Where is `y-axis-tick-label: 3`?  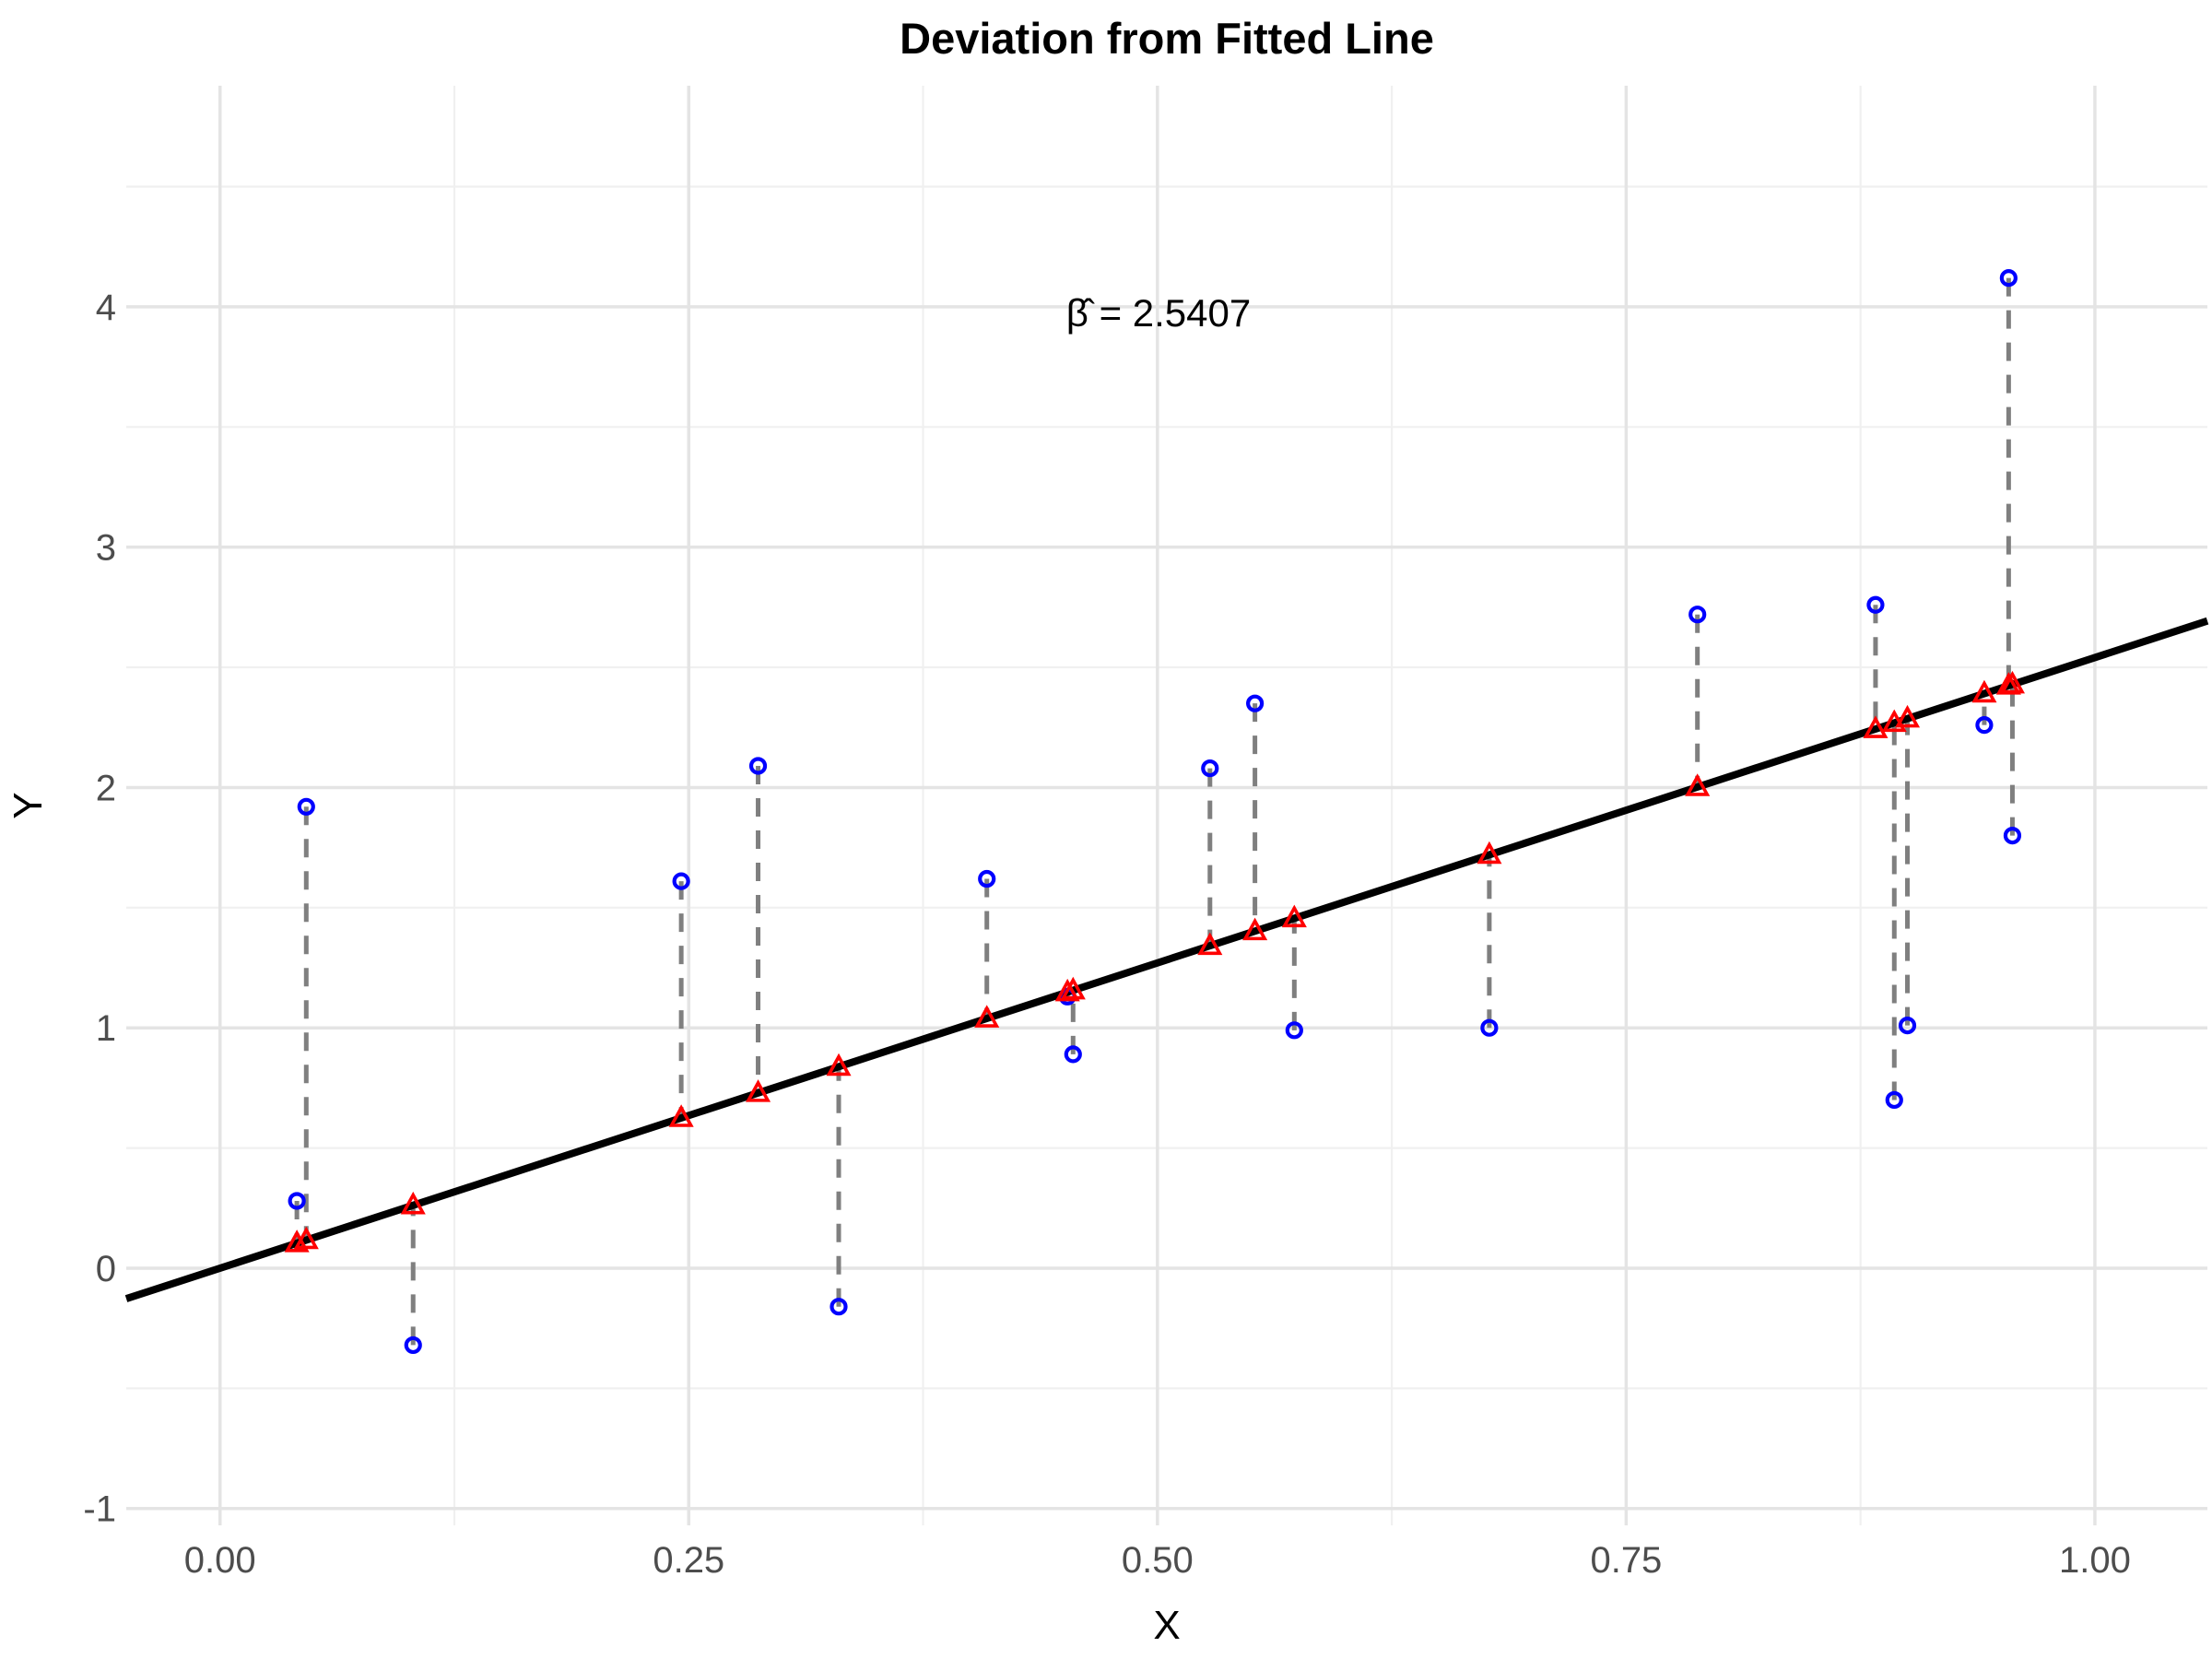
y-axis-tick-label: 3 is located at coordinates (106, 548).